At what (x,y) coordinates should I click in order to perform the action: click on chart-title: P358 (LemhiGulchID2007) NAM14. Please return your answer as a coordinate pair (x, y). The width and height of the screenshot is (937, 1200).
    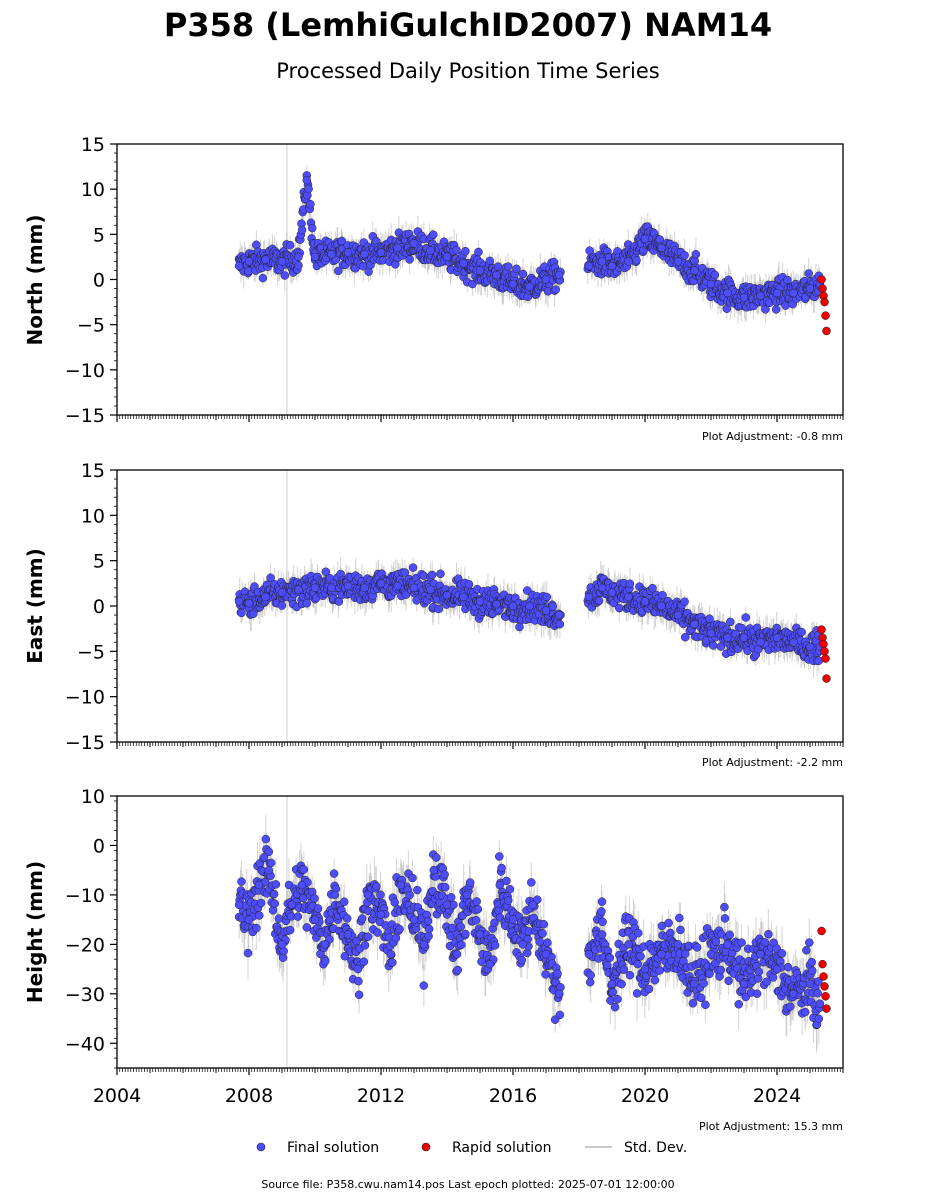
    Looking at the image, I should click on (468, 25).